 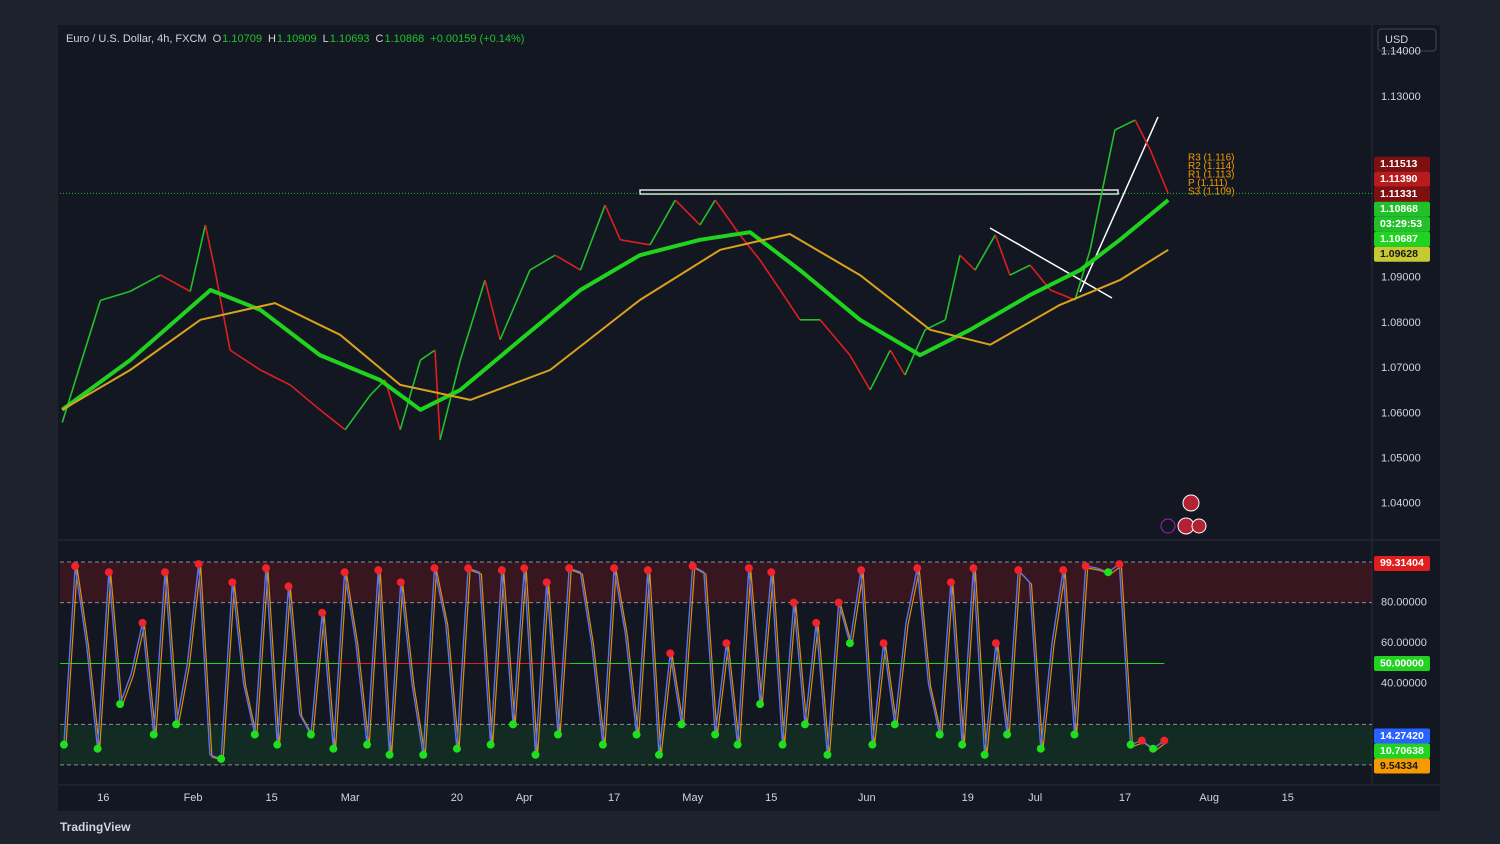 What do you see at coordinates (1401, 52) in the screenshot?
I see `y-tick-label: 1.14000` at bounding box center [1401, 52].